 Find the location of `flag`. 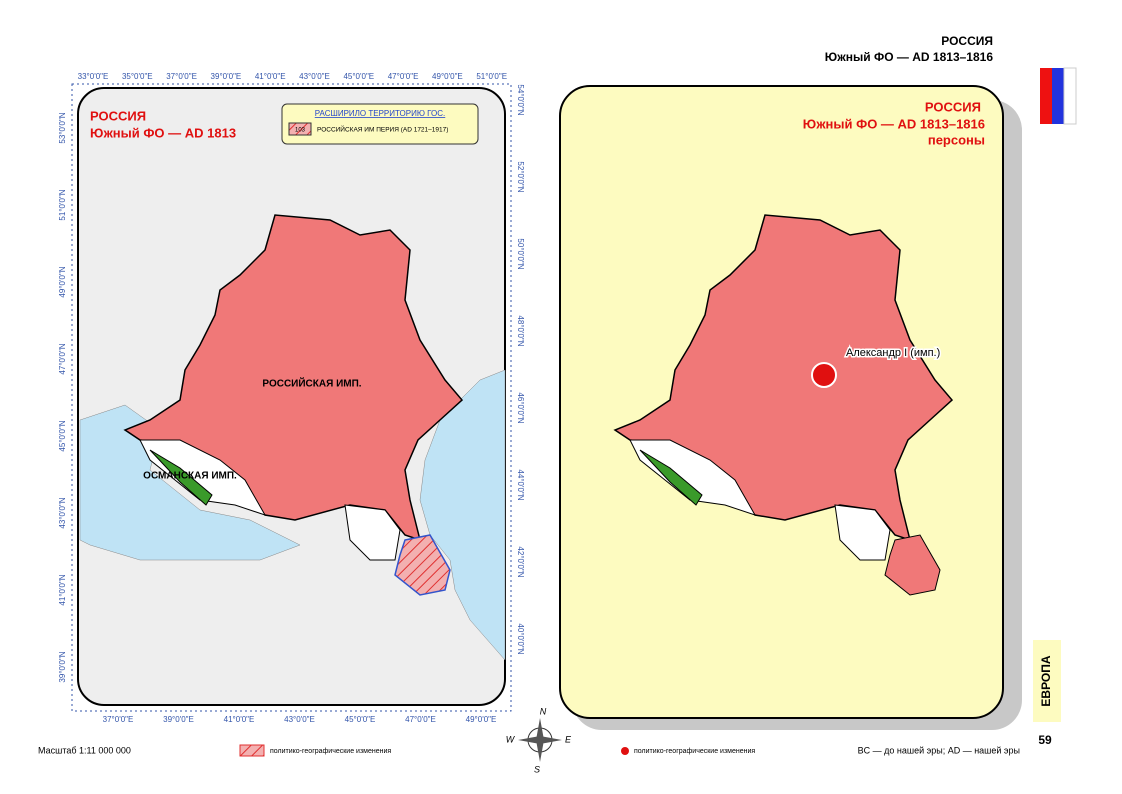

flag is located at coordinates (1058, 96).